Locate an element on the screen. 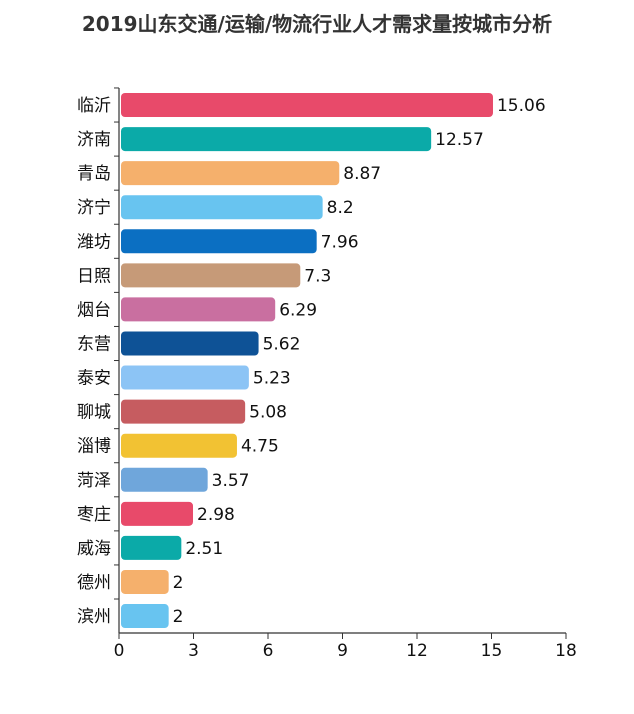 The image size is (634, 714). data-label: 8.87 is located at coordinates (362, 174).